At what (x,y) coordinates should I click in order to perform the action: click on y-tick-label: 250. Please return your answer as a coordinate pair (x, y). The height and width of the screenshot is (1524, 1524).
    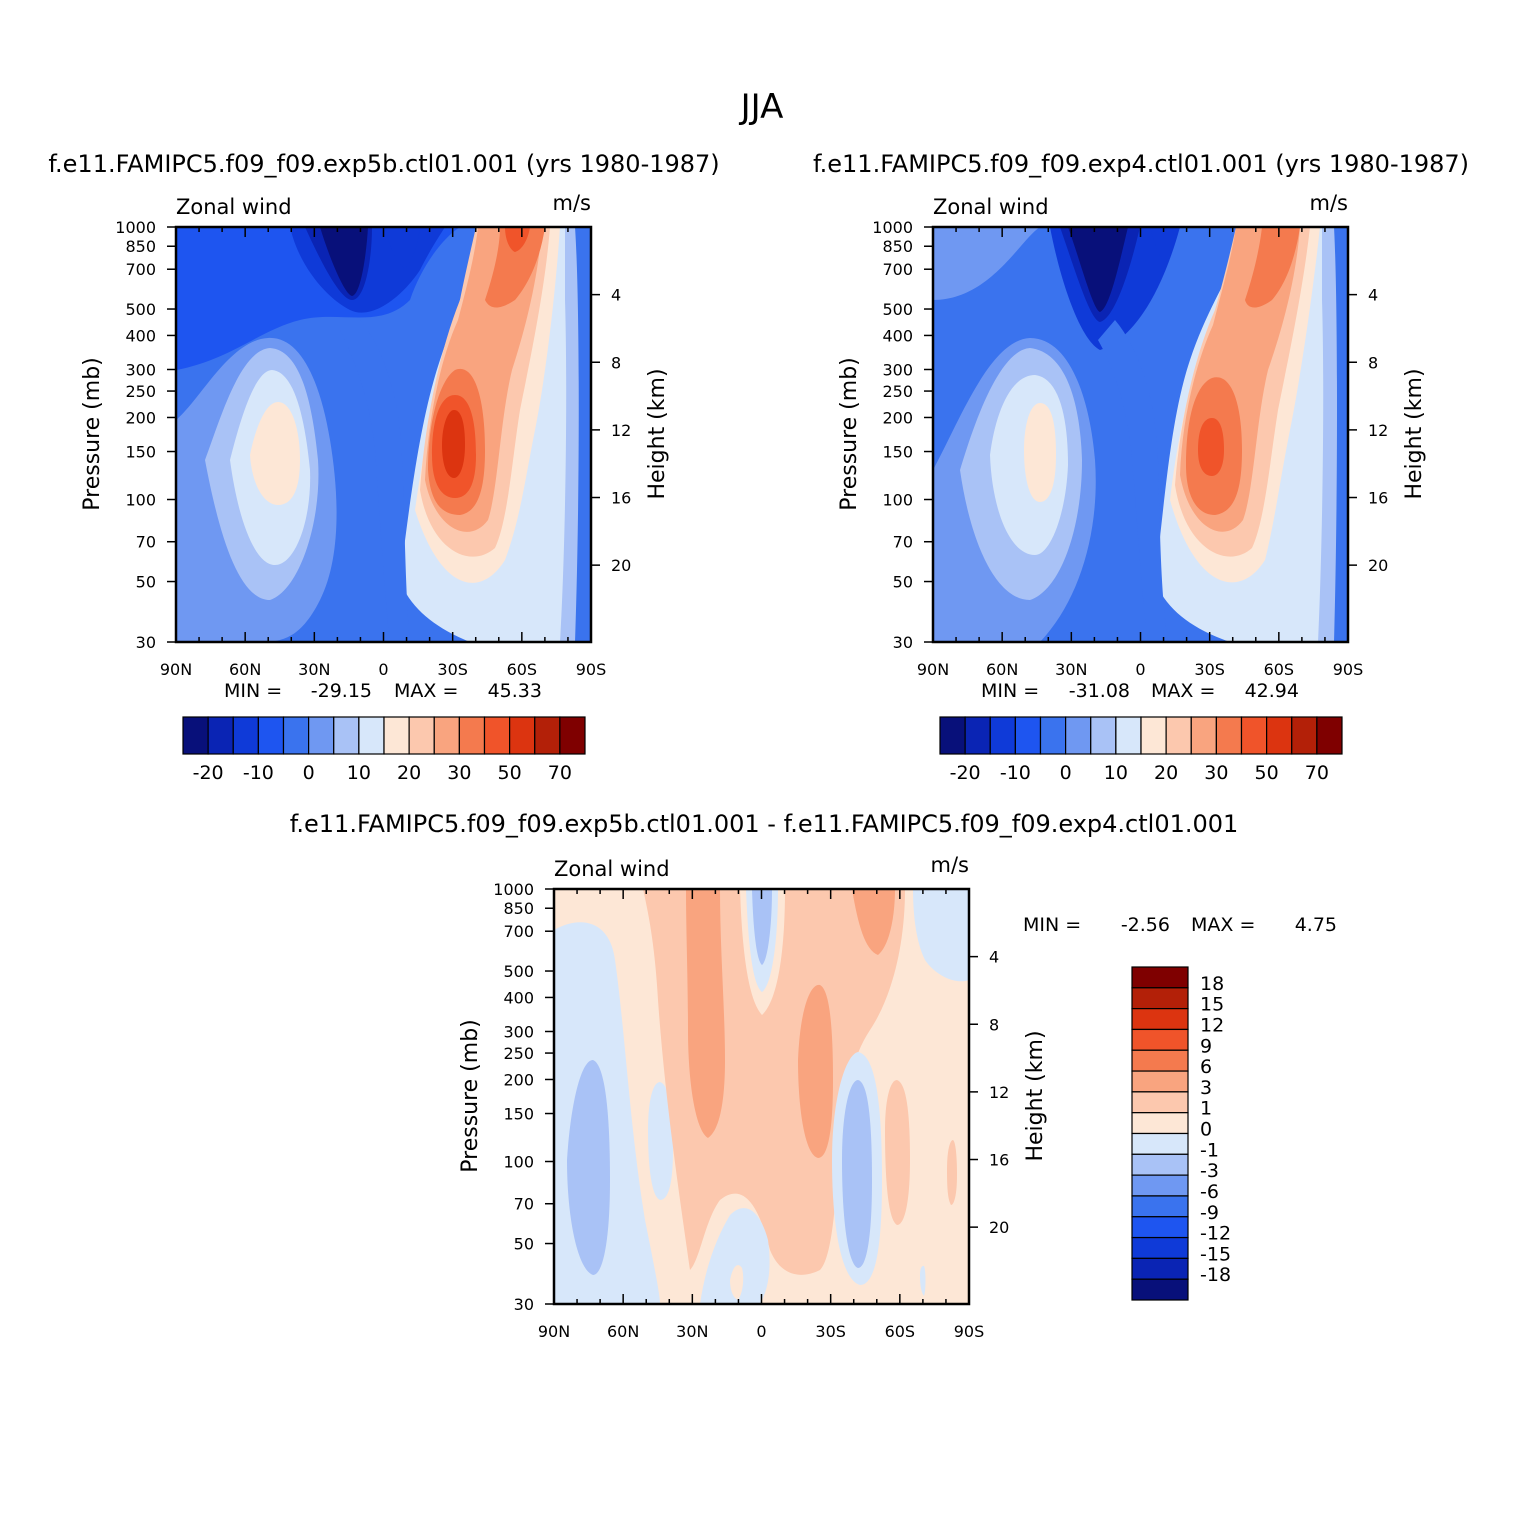
    Looking at the image, I should click on (518, 1053).